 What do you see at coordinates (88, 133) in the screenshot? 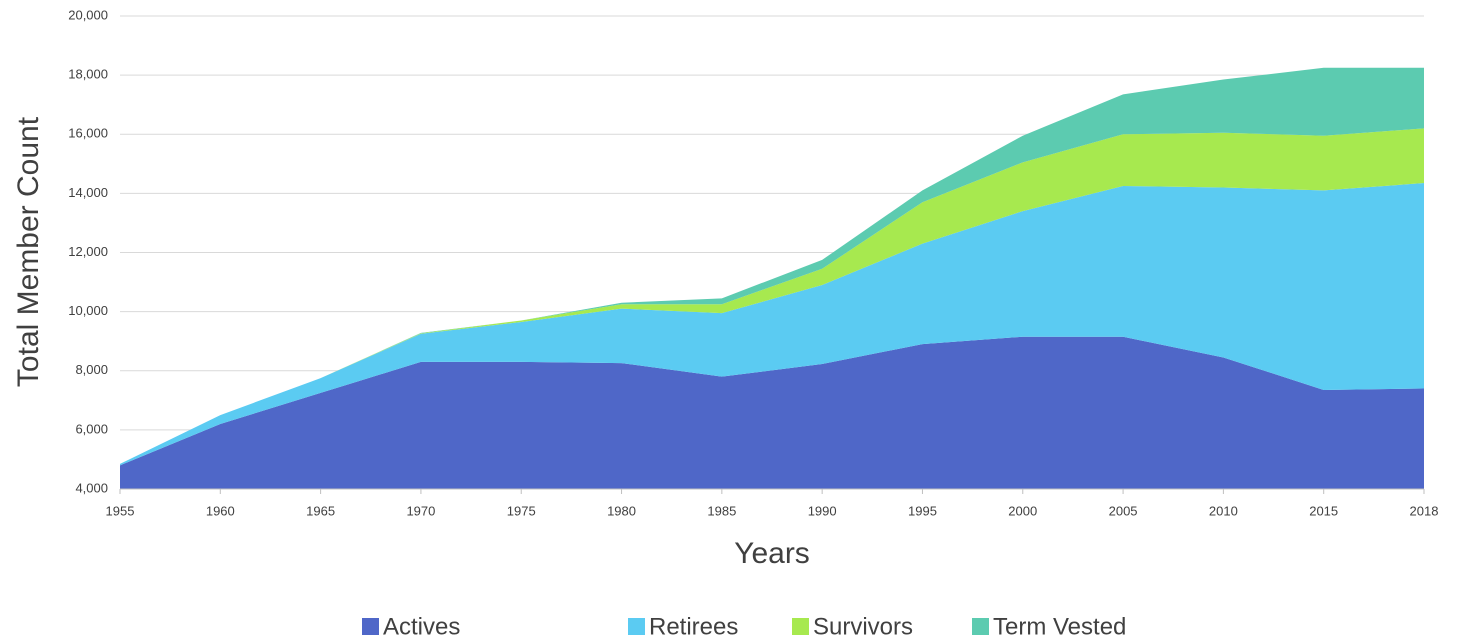
I see `y-tick-label: 16,000` at bounding box center [88, 133].